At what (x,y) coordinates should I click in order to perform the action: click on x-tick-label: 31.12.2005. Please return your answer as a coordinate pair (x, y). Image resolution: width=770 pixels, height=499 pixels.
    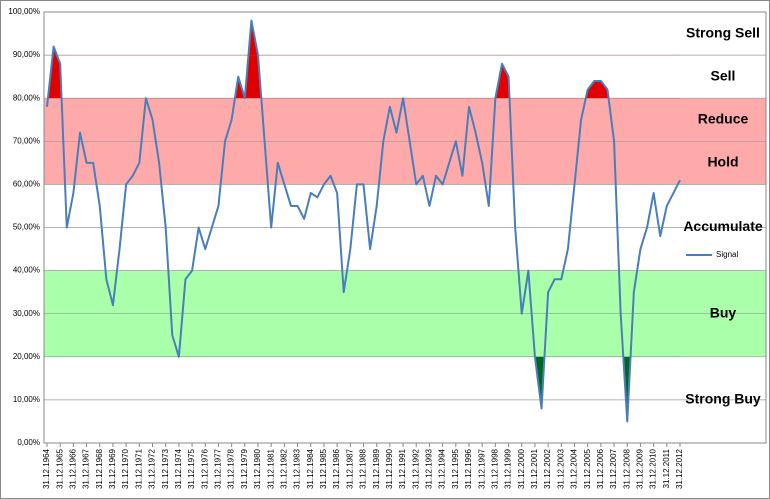
    Looking at the image, I should click on (587, 468).